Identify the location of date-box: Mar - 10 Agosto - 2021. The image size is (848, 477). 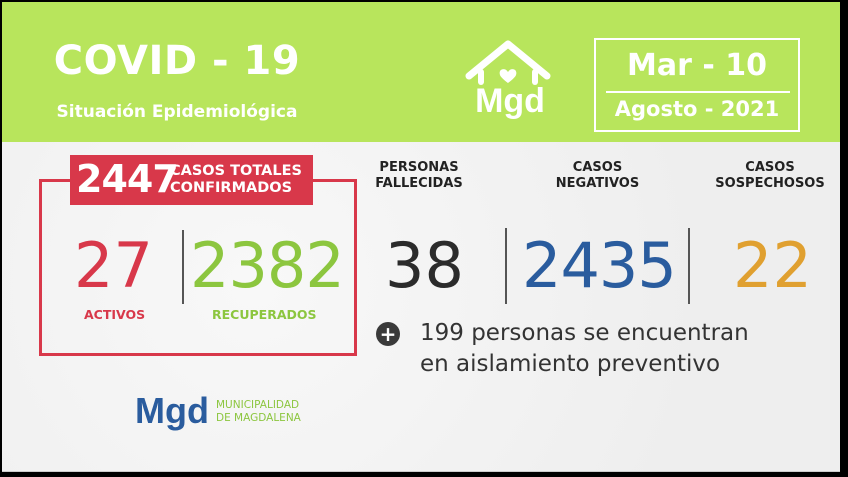
(697, 85).